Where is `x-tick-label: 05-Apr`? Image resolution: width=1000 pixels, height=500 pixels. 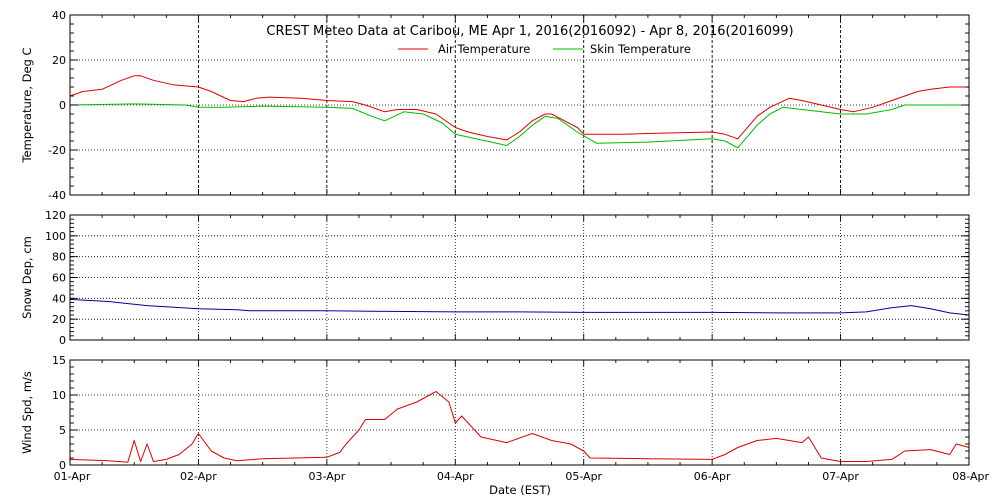 x-tick-label: 05-Apr is located at coordinates (583, 476).